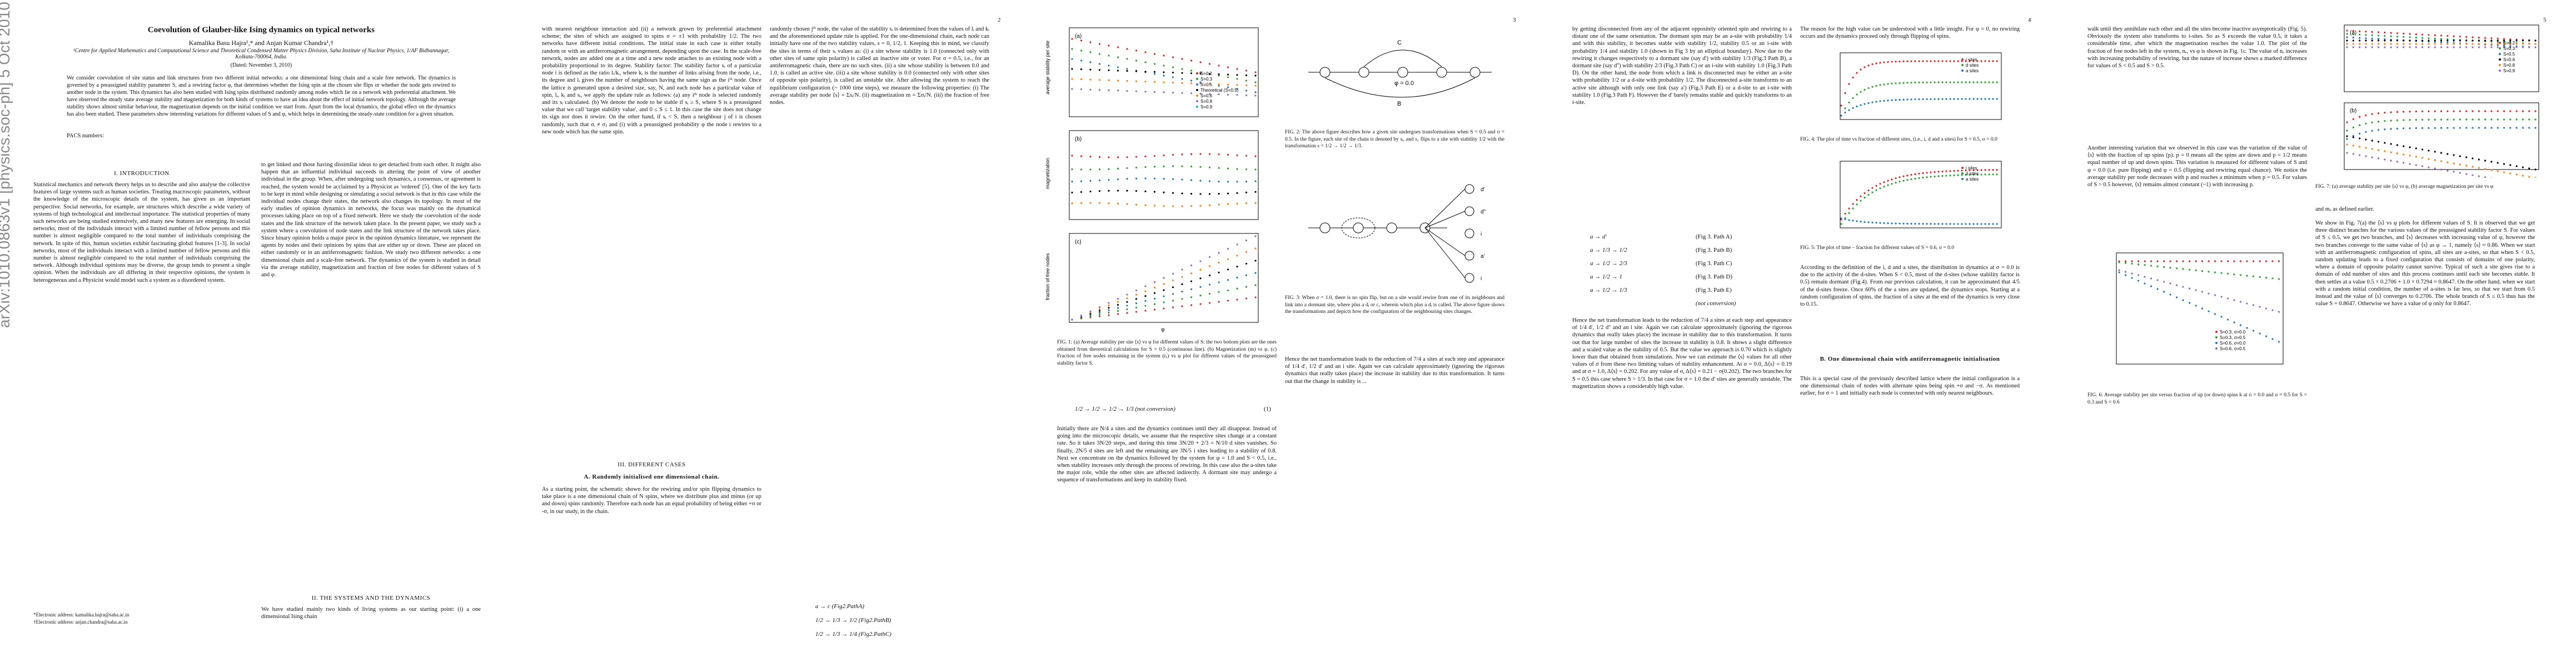  I want to click on svg-text: (a), so click(2353, 33).